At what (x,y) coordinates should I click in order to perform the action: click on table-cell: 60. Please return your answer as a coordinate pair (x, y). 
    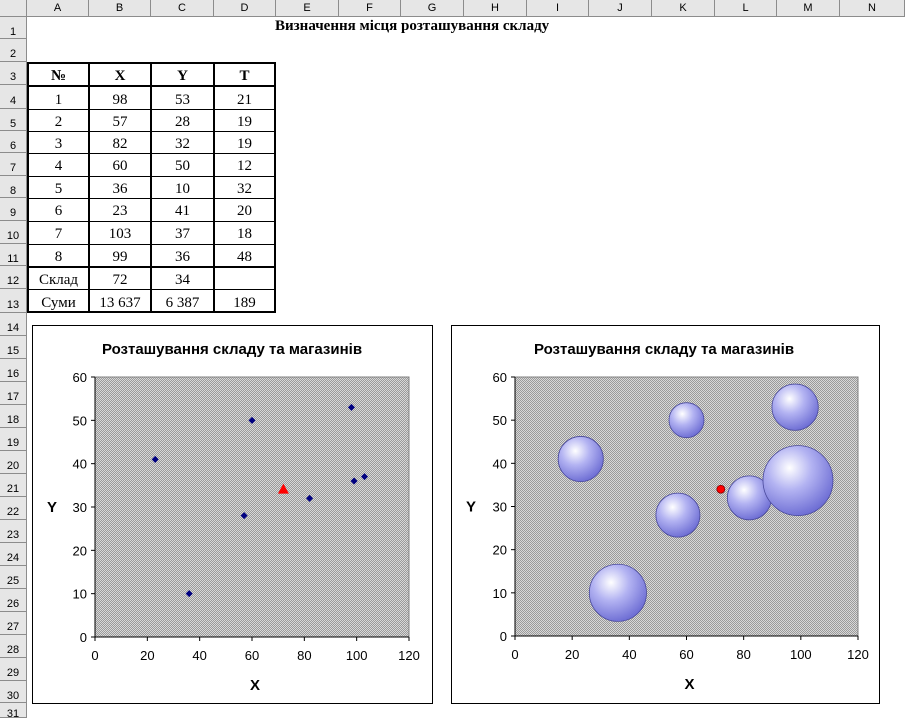
    Looking at the image, I should click on (120, 164).